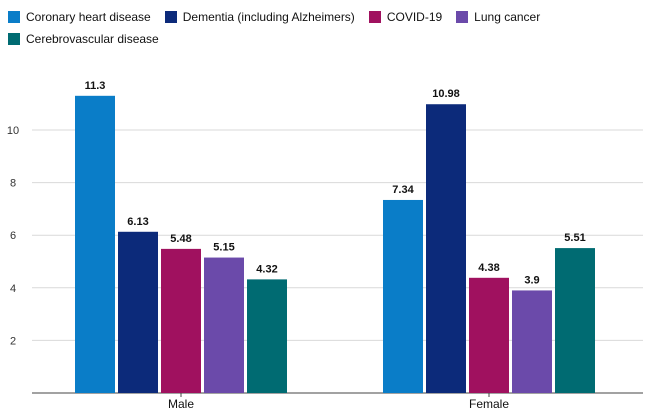  Describe the element at coordinates (14, 39) in the screenshot. I see `legend-swatch-cerebrovascular-disease` at that location.